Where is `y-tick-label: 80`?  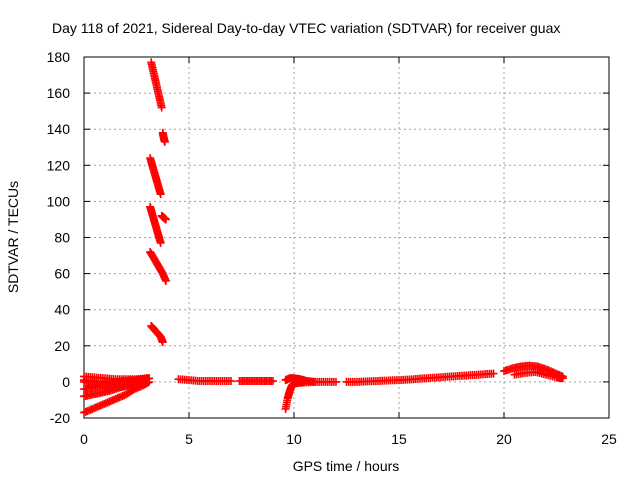
y-tick-label: 80 is located at coordinates (62, 238).